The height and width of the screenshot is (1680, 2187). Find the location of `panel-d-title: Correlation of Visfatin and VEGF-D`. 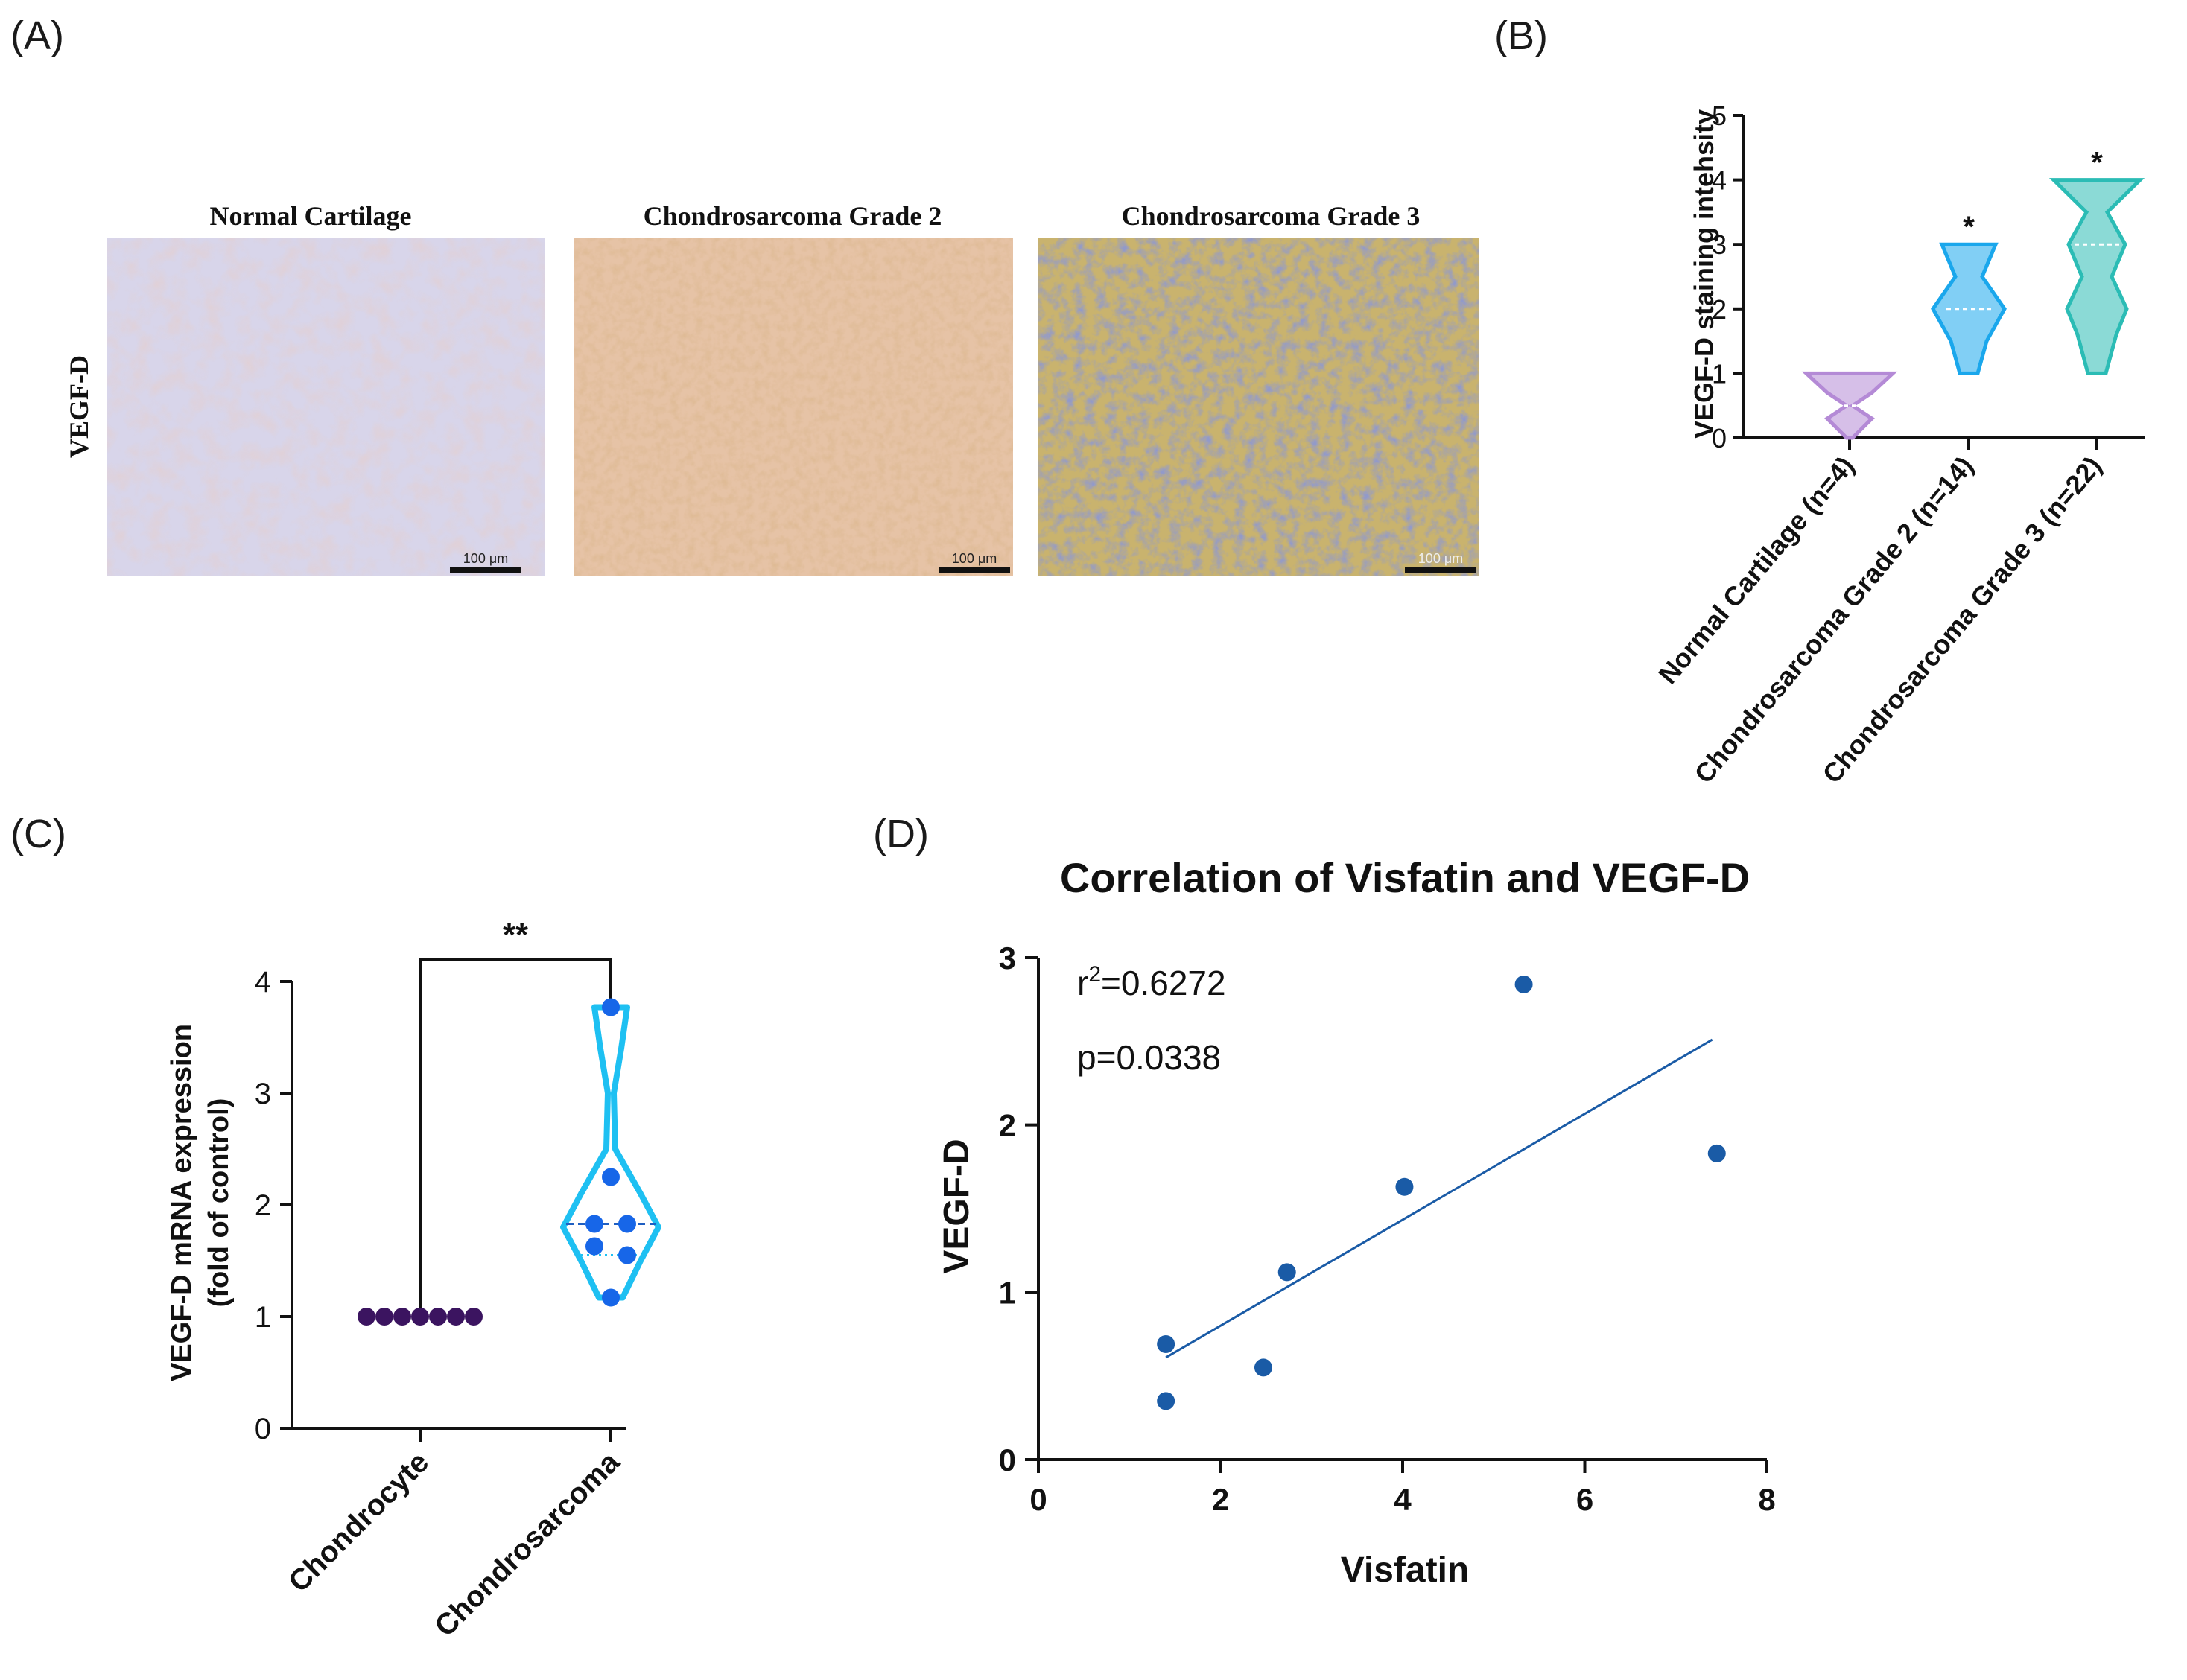

panel-d-title: Correlation of Visfatin and VEGF-D is located at coordinates (1405, 877).